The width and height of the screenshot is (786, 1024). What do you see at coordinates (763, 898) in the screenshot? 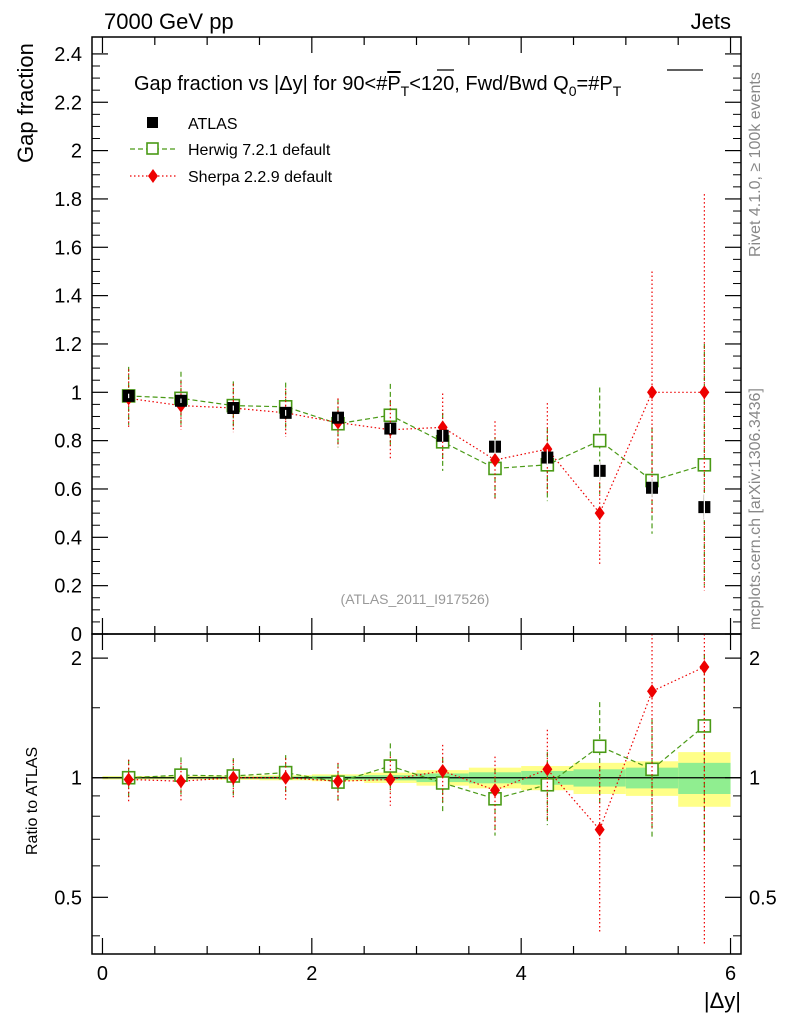
I see `ratio-y-tick-label-right: 0.5` at bounding box center [763, 898].